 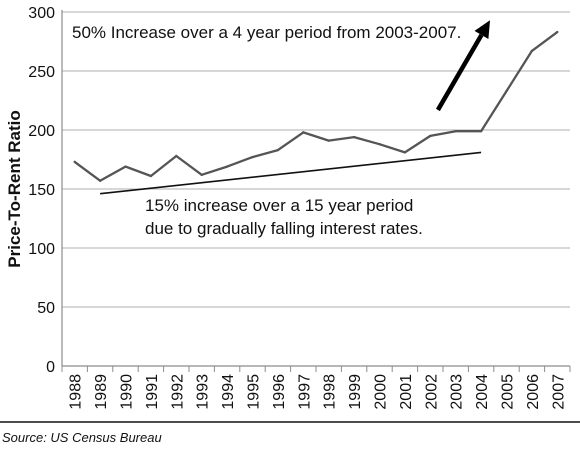 I want to click on data-point-1991, so click(x=151, y=176).